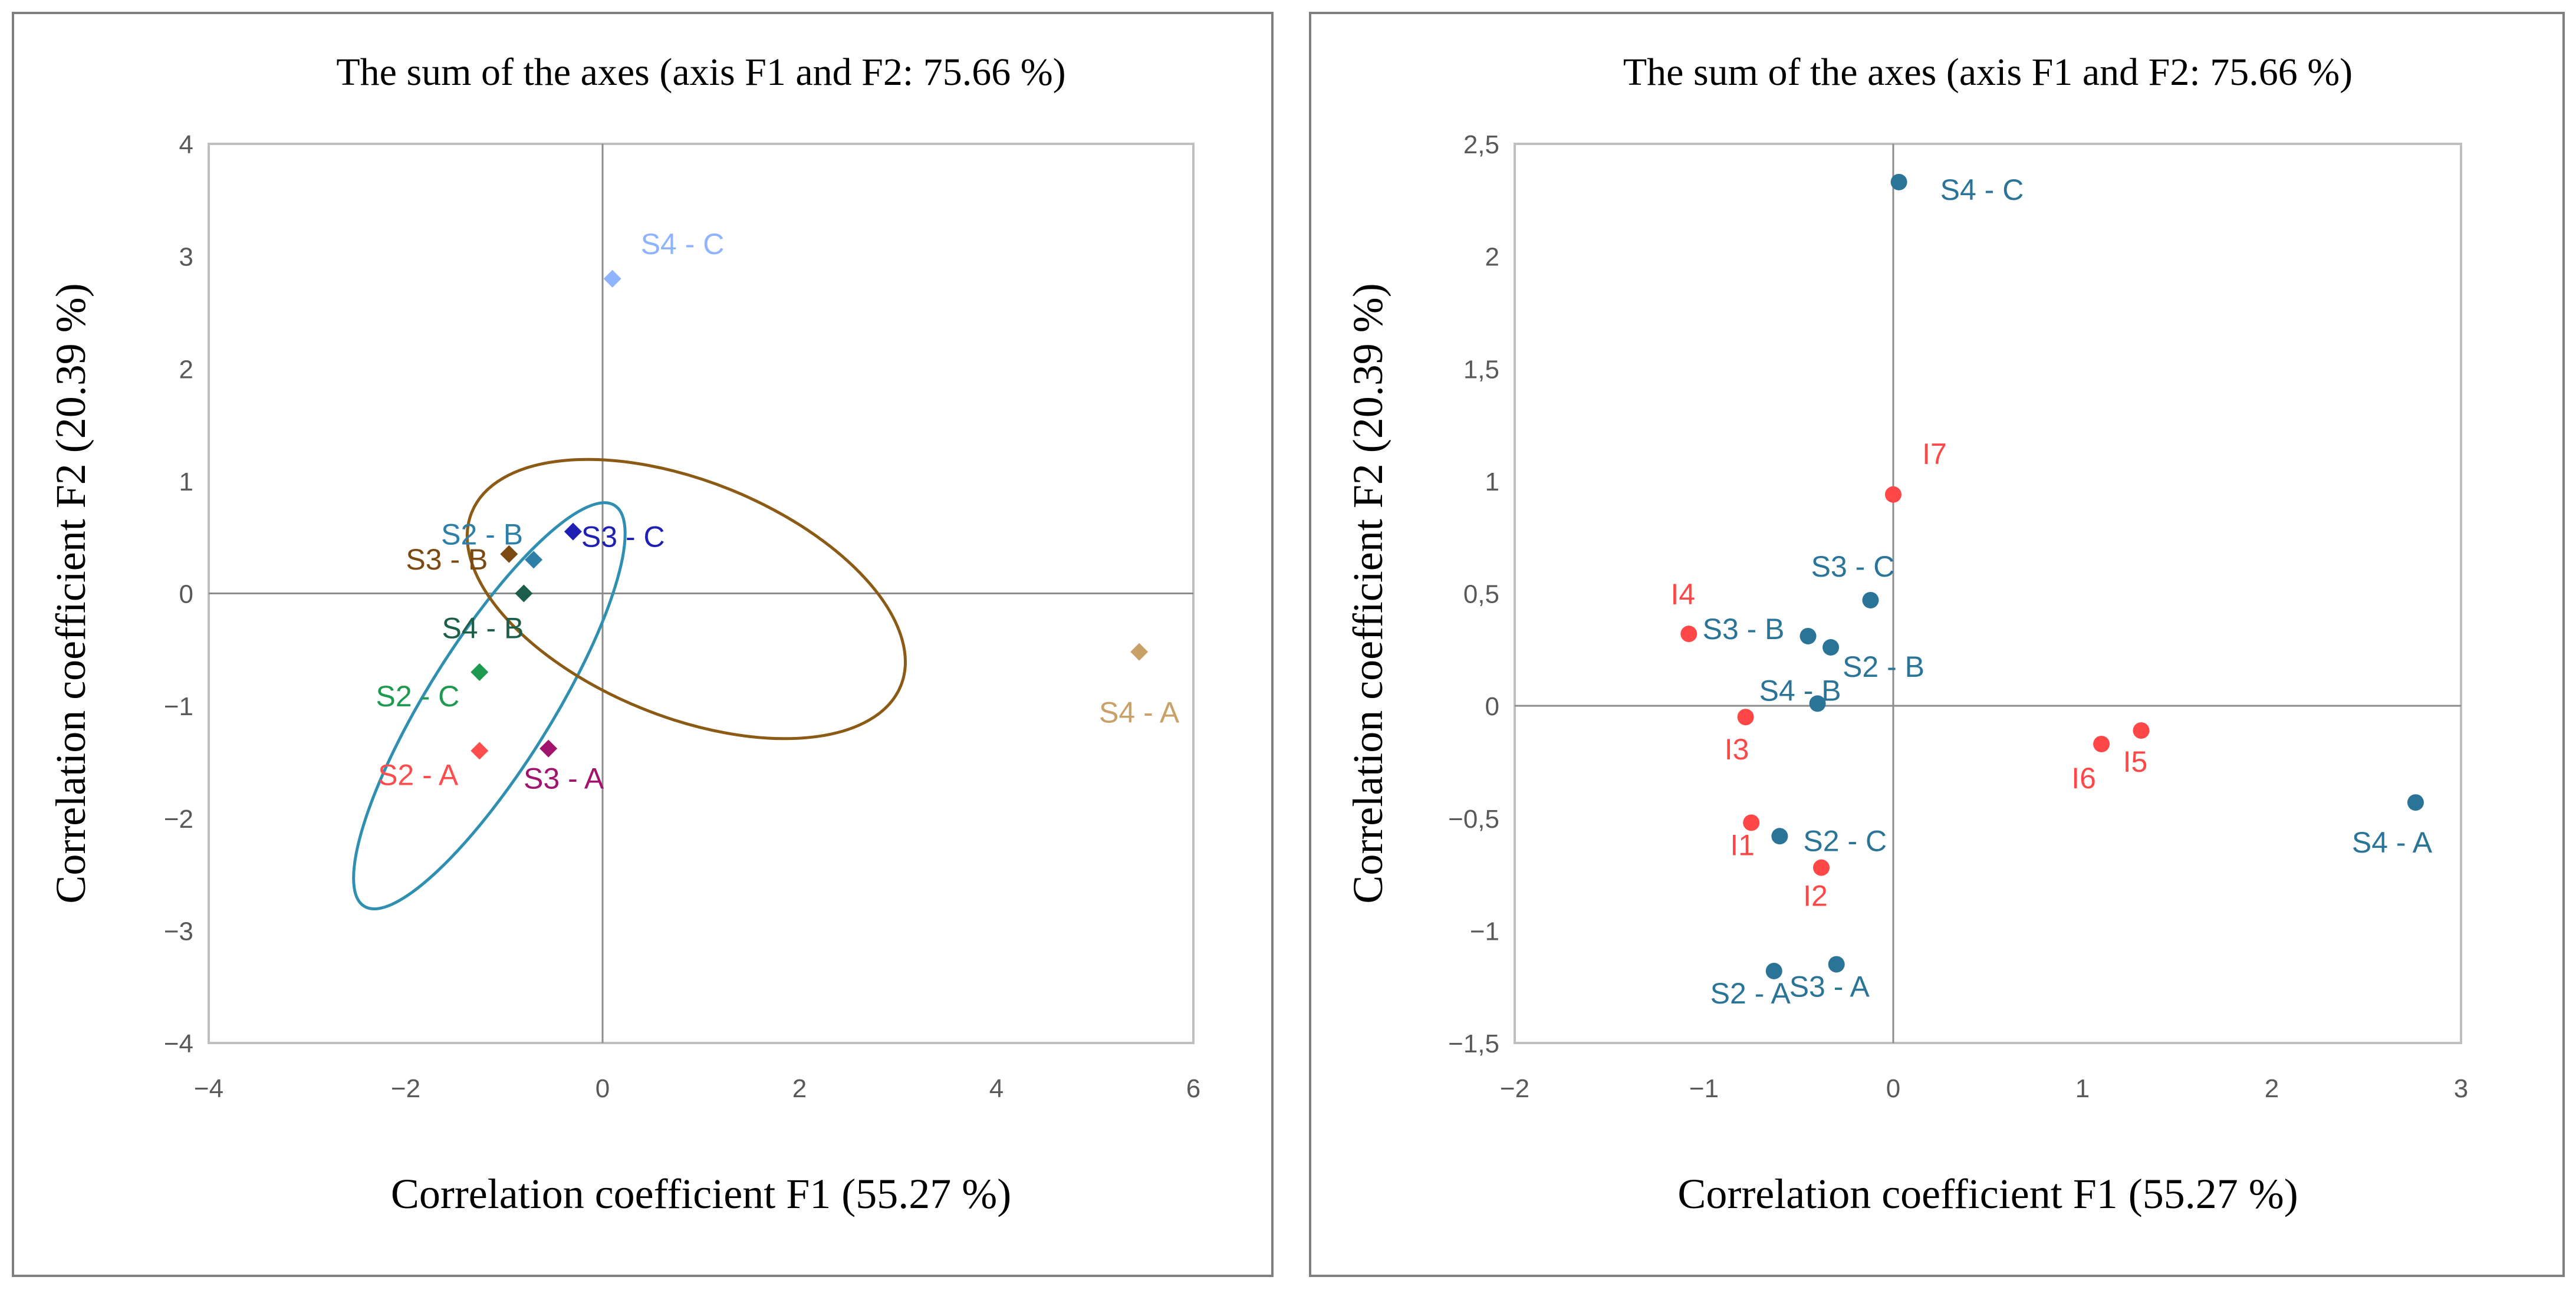  What do you see at coordinates (1474, 819) in the screenshot?
I see `y-tick-label: −0,5` at bounding box center [1474, 819].